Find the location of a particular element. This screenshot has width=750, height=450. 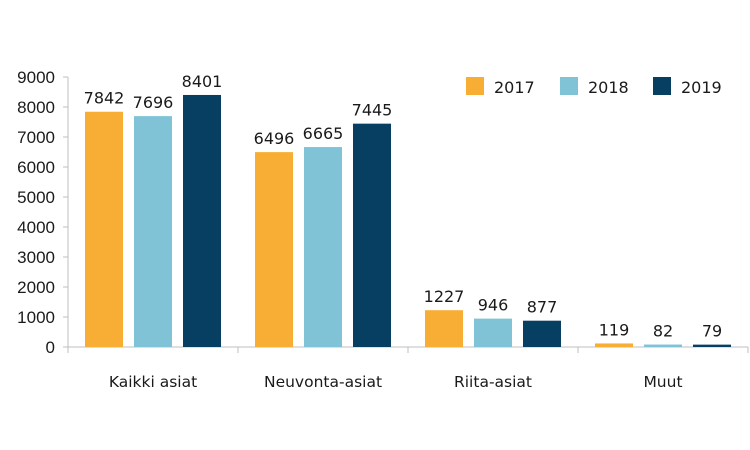

data-label: 877 is located at coordinates (542, 307).